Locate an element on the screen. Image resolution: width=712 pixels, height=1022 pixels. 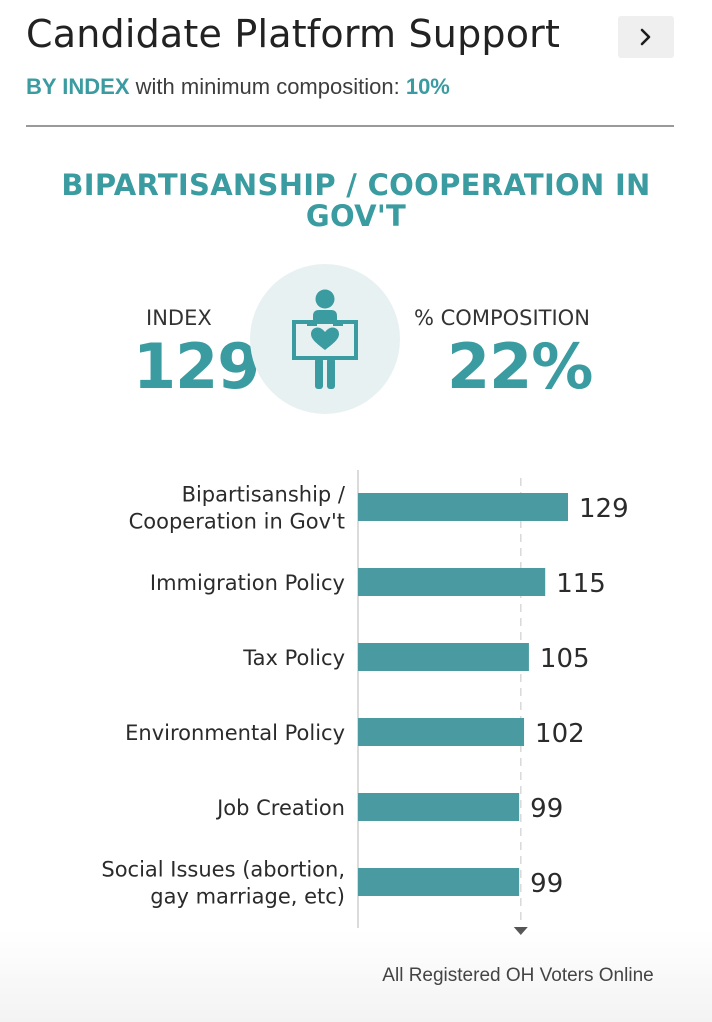
page-title: Candidate Platform Support is located at coordinates (293, 34).